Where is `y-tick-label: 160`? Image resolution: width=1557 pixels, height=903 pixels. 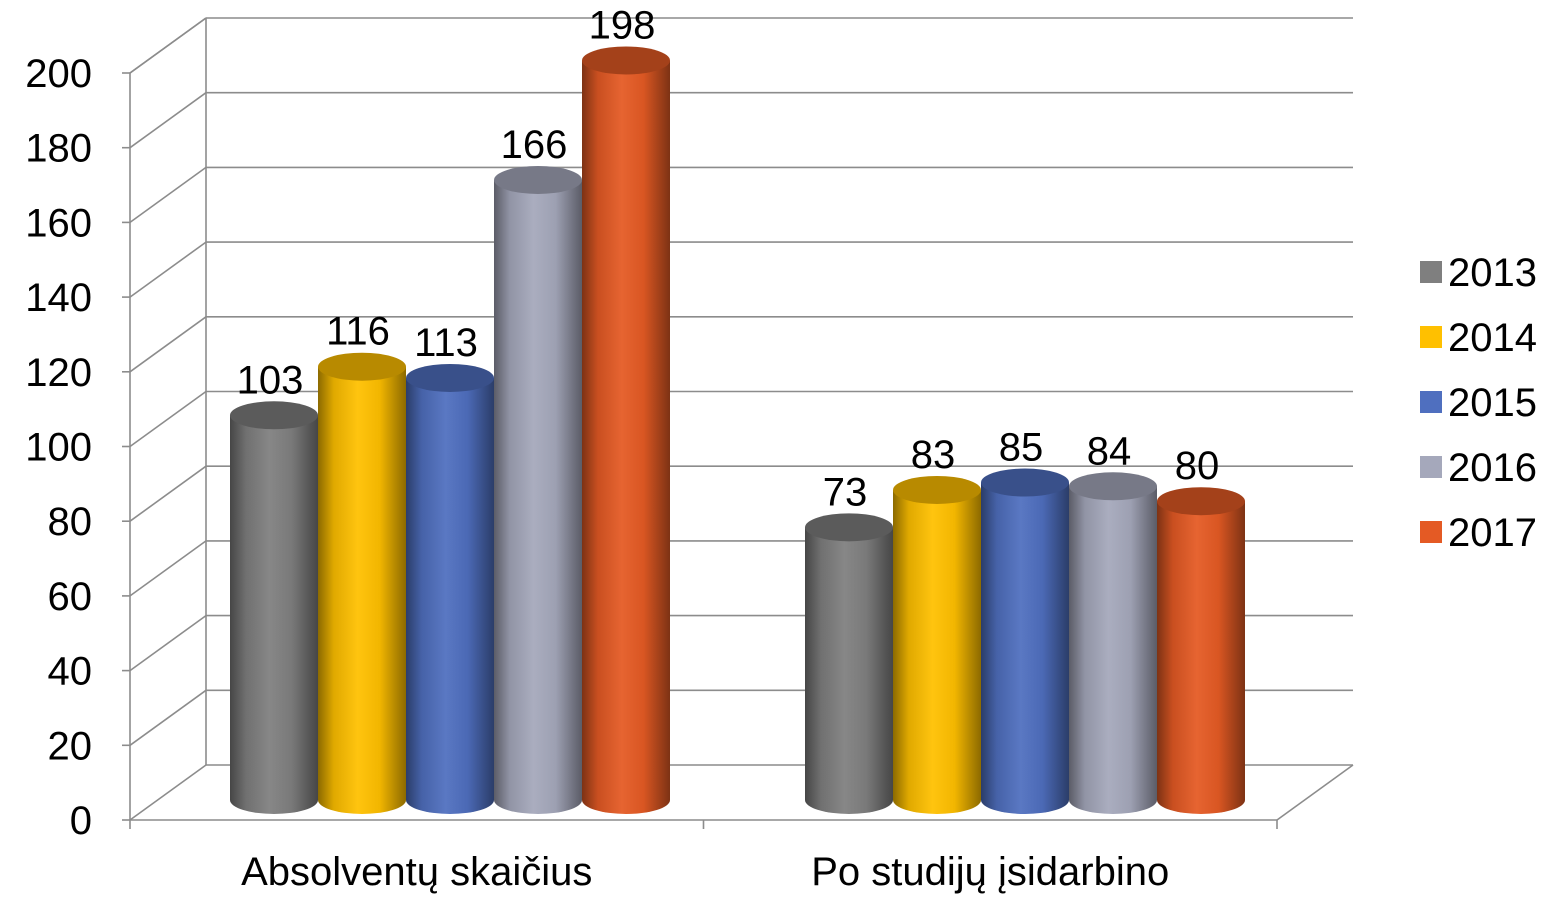
y-tick-label: 160 is located at coordinates (58, 223).